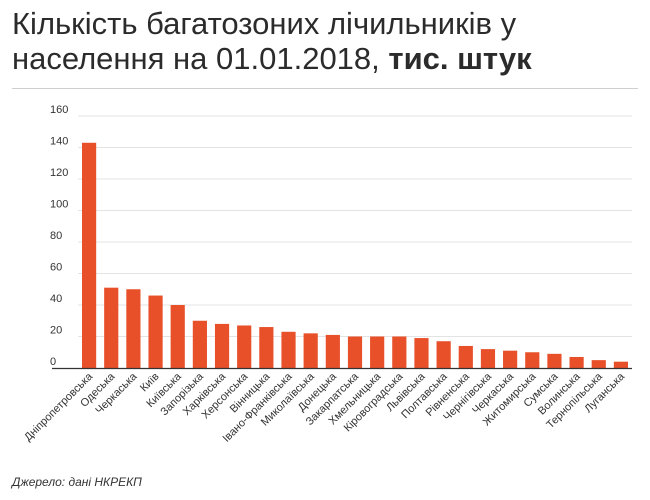  Describe the element at coordinates (56, 268) in the screenshot. I see `y-tick-label: 60` at that location.